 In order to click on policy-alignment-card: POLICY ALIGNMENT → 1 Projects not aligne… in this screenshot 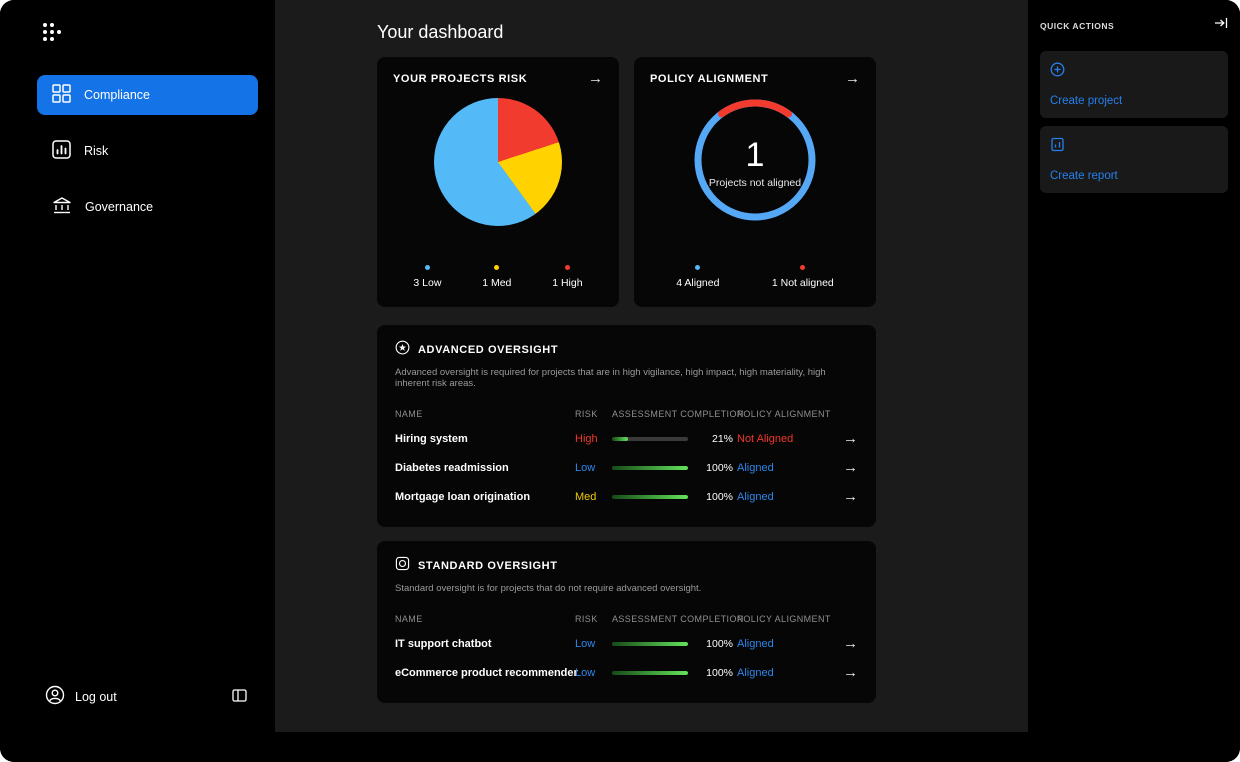, I will do `click(755, 182)`.